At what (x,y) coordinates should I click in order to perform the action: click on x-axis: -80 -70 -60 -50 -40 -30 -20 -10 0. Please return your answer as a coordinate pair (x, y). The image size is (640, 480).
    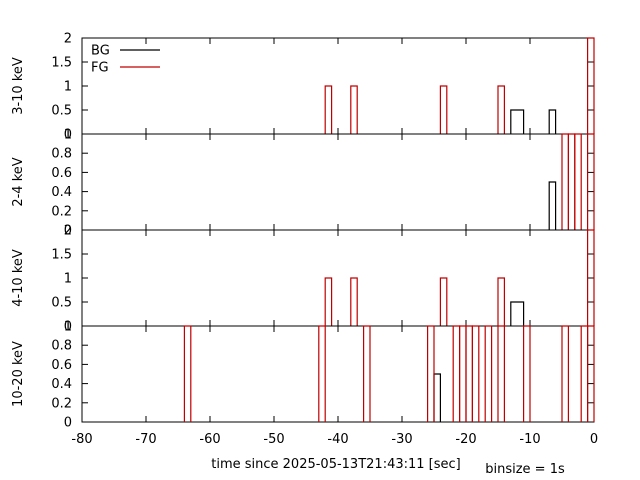
    Looking at the image, I should click on (334, 439).